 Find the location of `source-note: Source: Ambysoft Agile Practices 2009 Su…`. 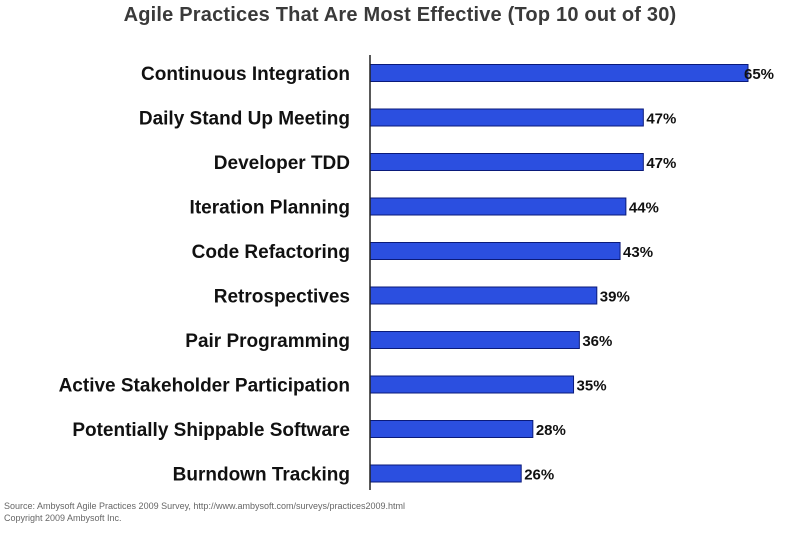

source-note: Source: Ambysoft Agile Practices 2009 Su… is located at coordinates (204, 512).